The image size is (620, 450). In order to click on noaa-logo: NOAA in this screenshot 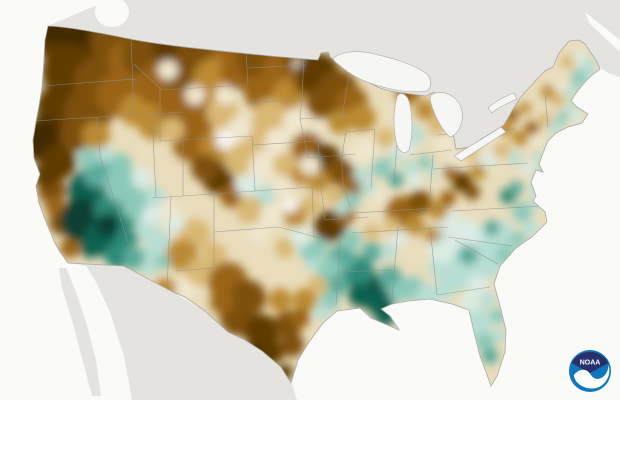, I will do `click(590, 371)`.